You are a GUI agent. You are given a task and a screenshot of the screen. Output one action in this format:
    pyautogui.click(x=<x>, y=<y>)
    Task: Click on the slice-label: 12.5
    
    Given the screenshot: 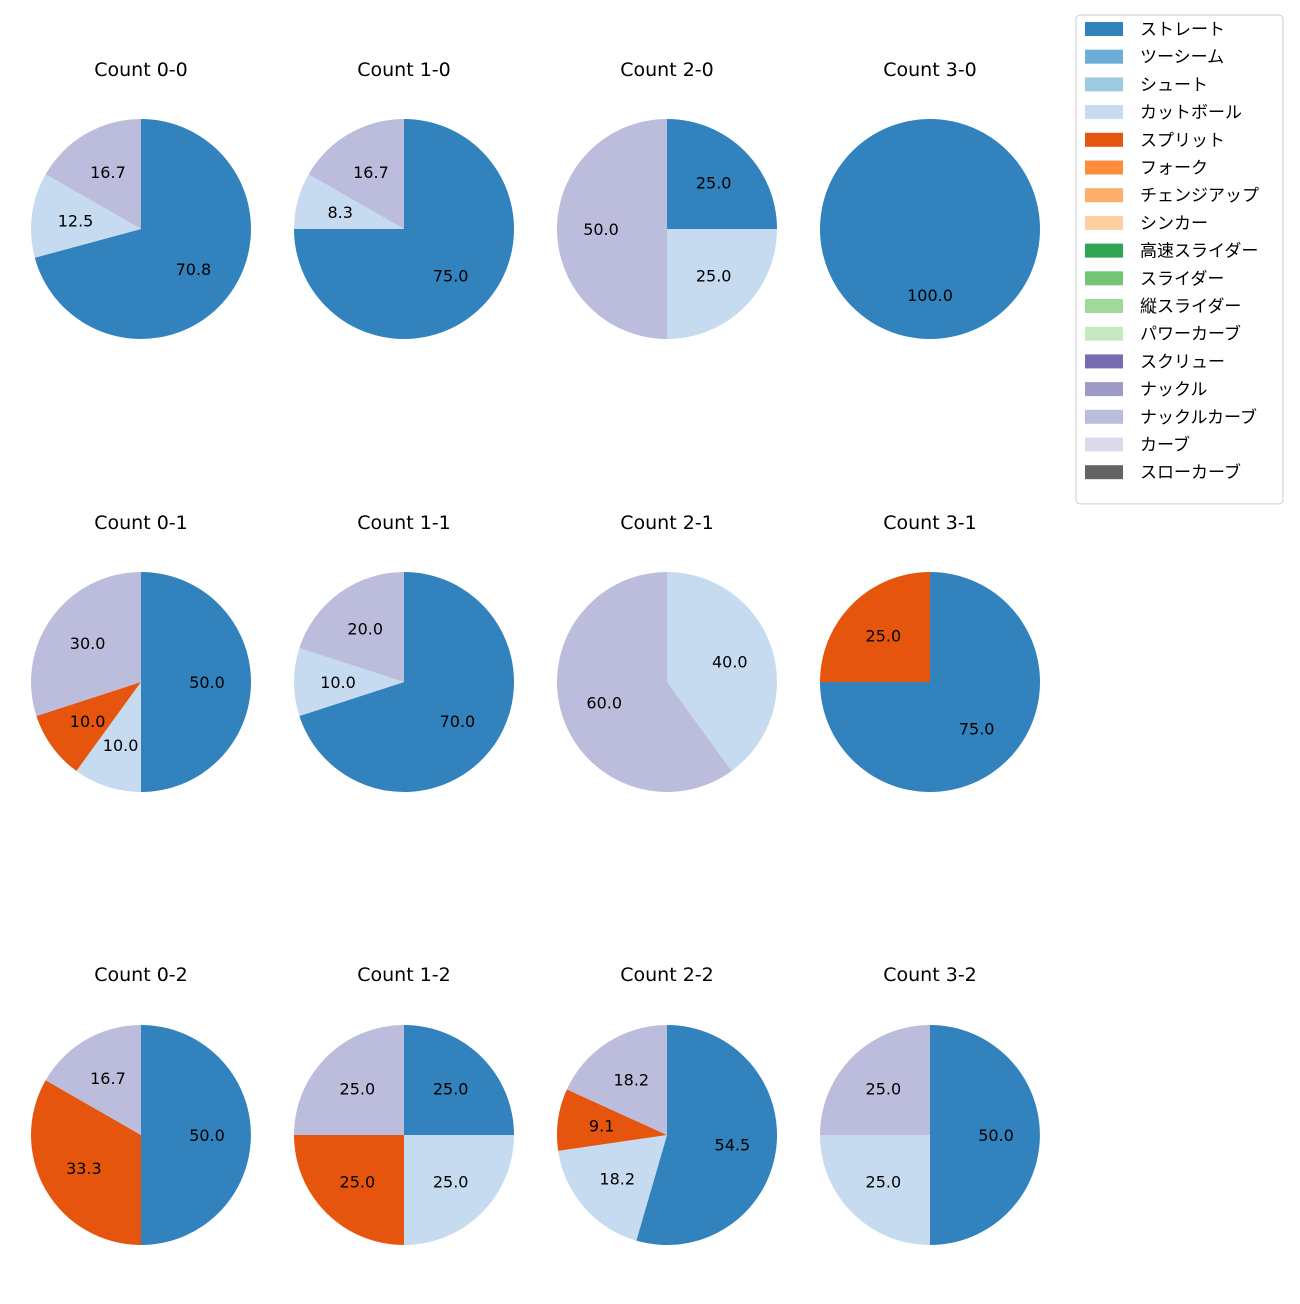 What is the action you would take?
    pyautogui.click(x=76, y=221)
    